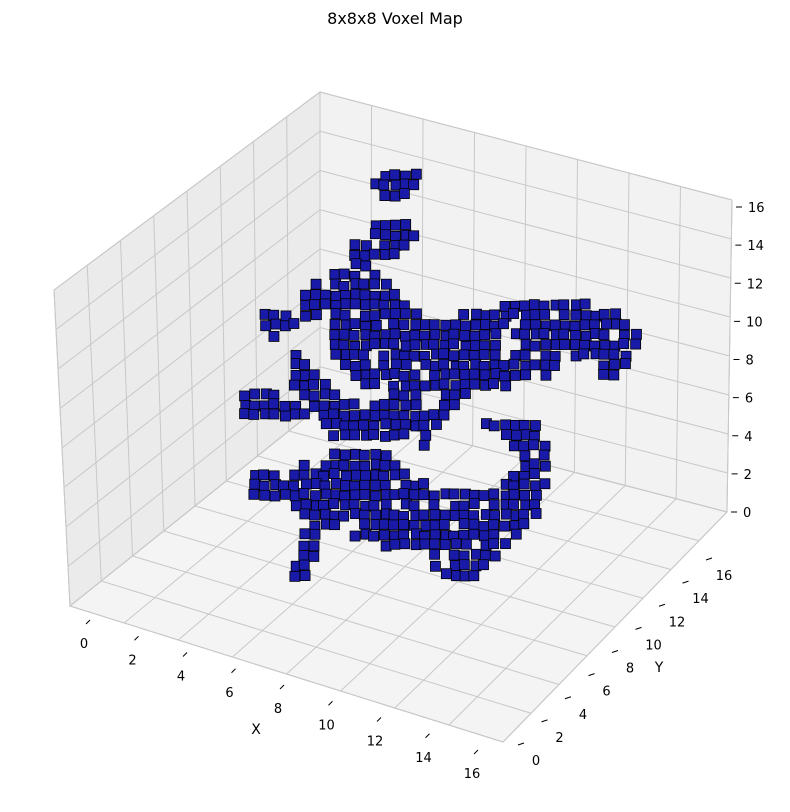 The image size is (790, 812). What do you see at coordinates (755, 246) in the screenshot?
I see `z-tick-label: 14` at bounding box center [755, 246].